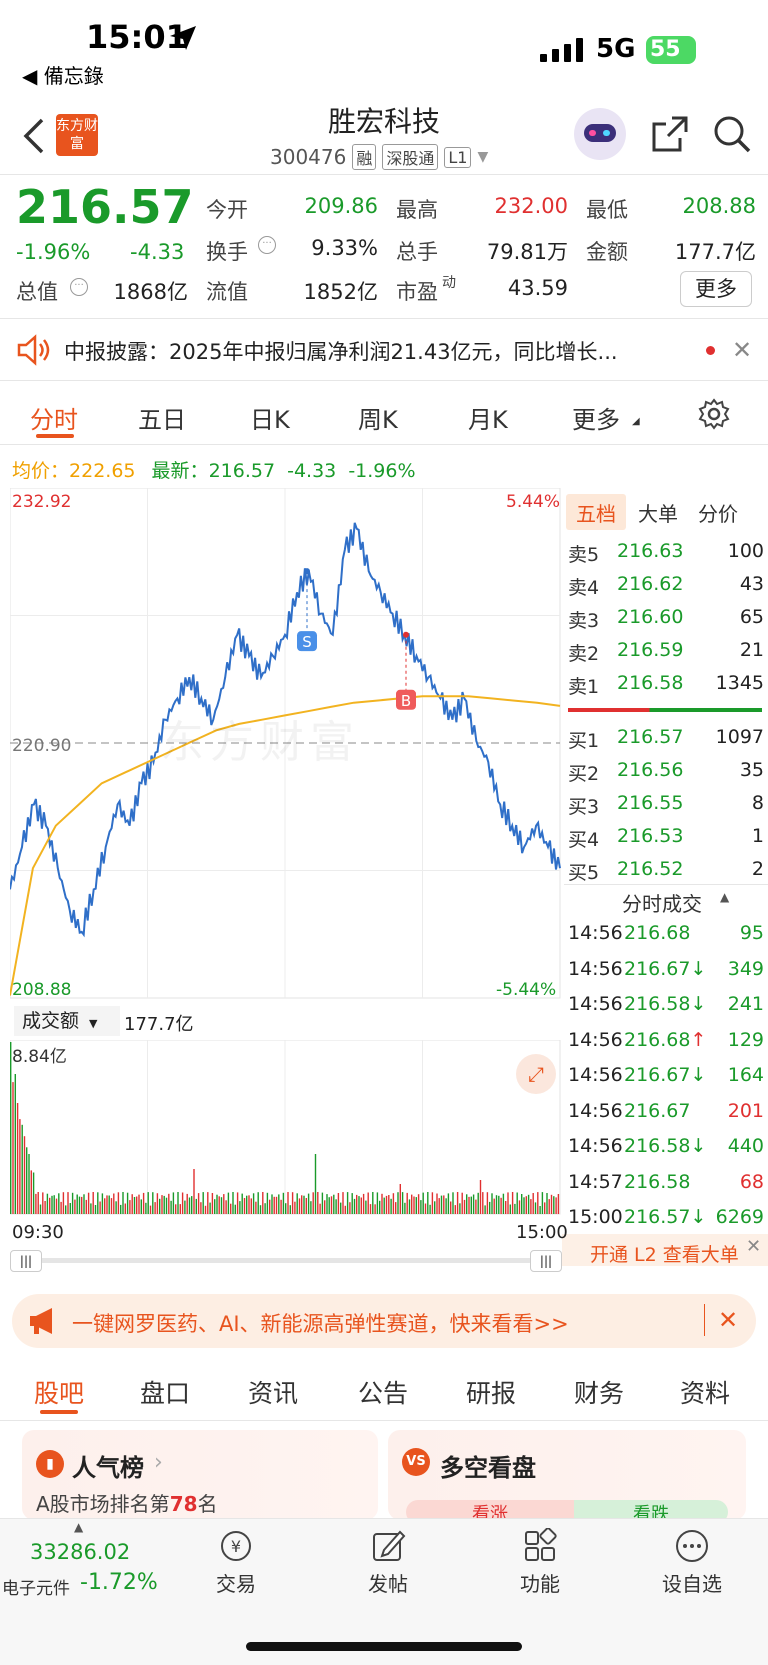 This screenshot has width=768, height=1665. I want to click on settings-gear-icon, so click(714, 414).